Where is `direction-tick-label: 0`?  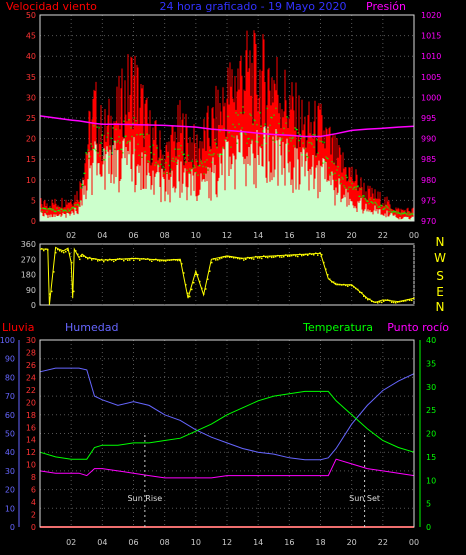
direction-tick-label: 0 is located at coordinates (33, 305).